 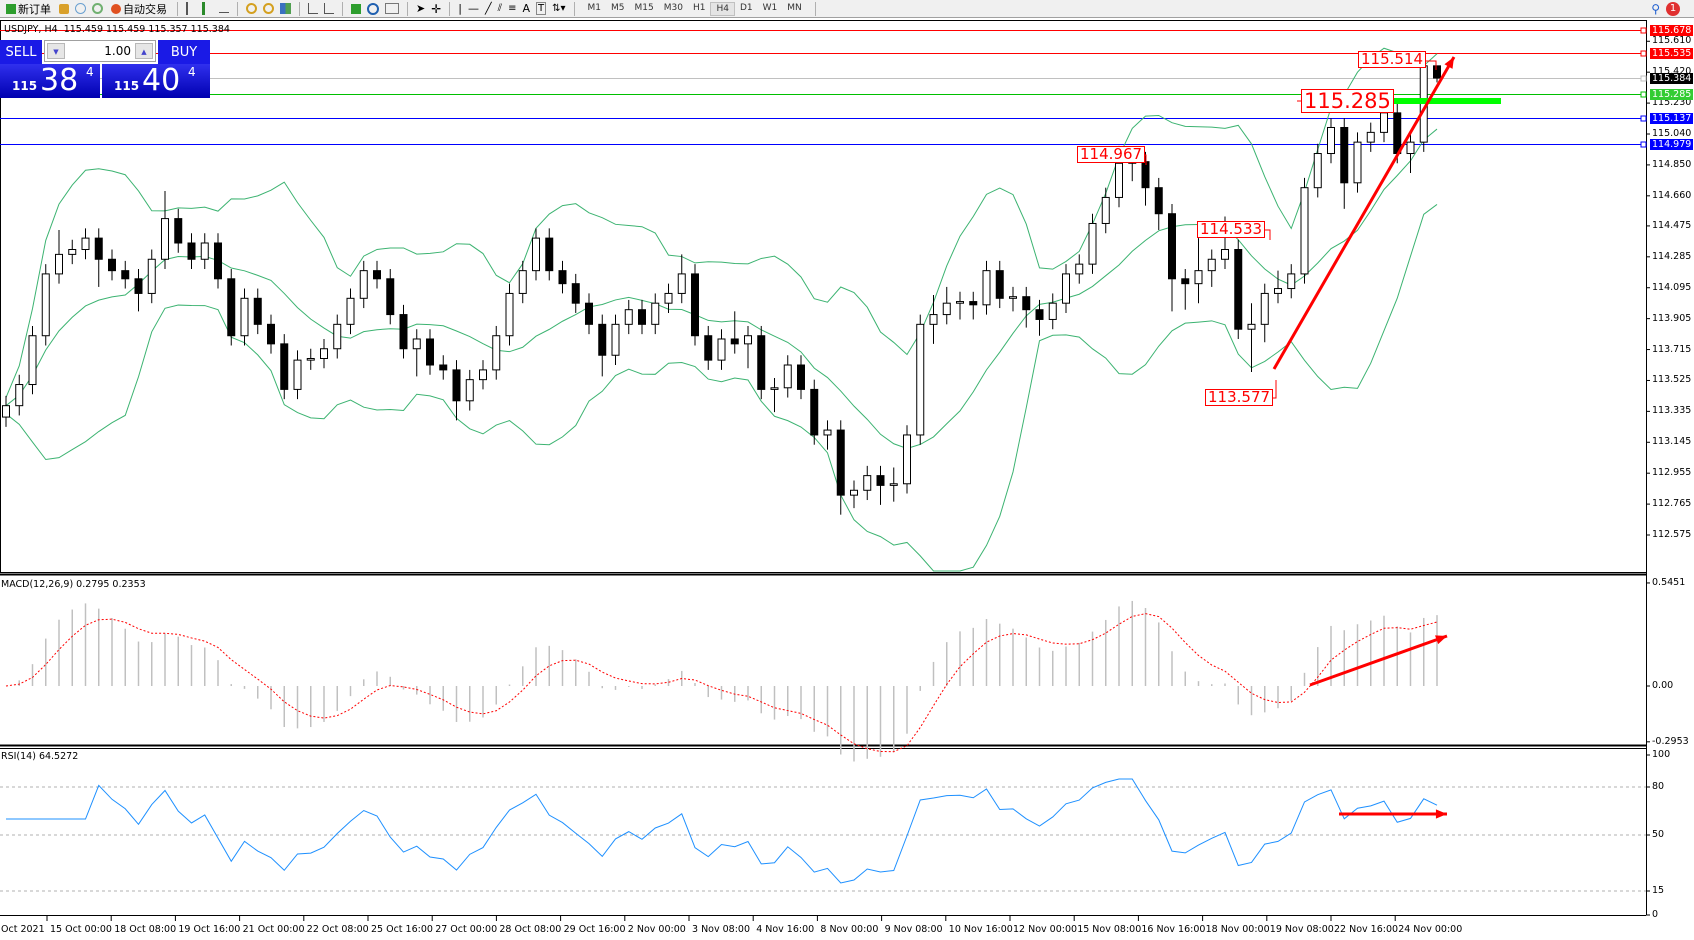 I want to click on one-click-trading-panel: SELL ▼ 1.00 ▲ BUY 115 38 4 115 40 4, so click(x=105, y=69).